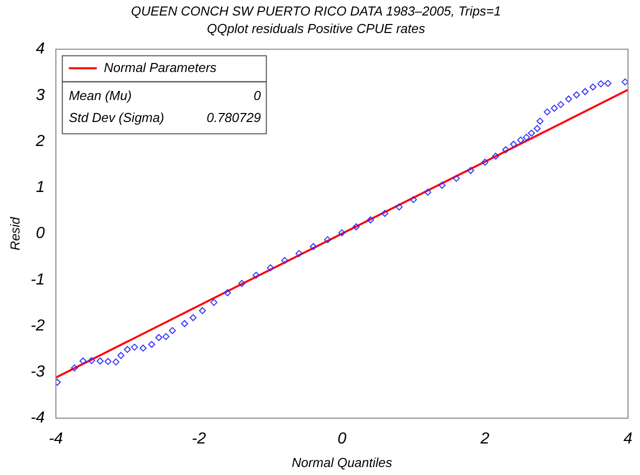 This screenshot has width=640, height=475. Describe the element at coordinates (116, 117) in the screenshot. I see `annotation: Std Dev (Sigma)` at that location.